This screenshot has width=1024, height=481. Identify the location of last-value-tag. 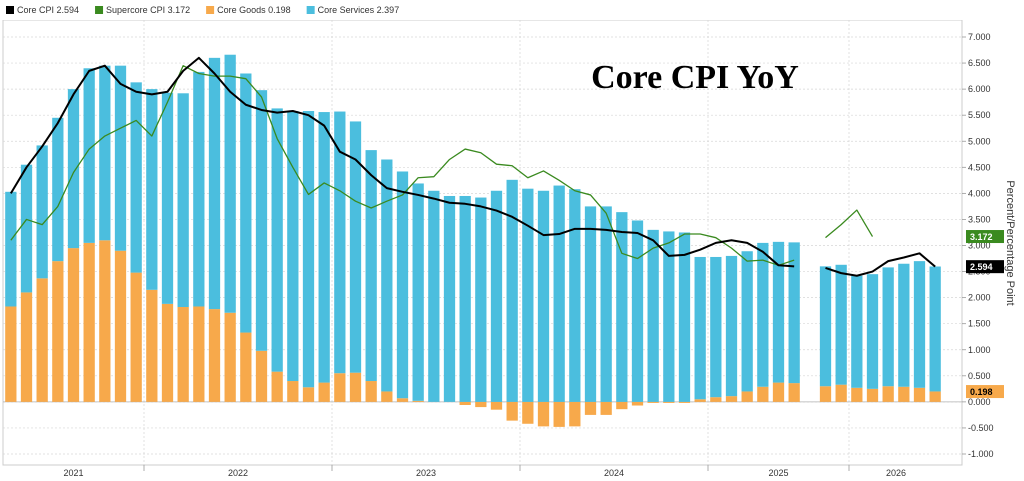
(985, 237).